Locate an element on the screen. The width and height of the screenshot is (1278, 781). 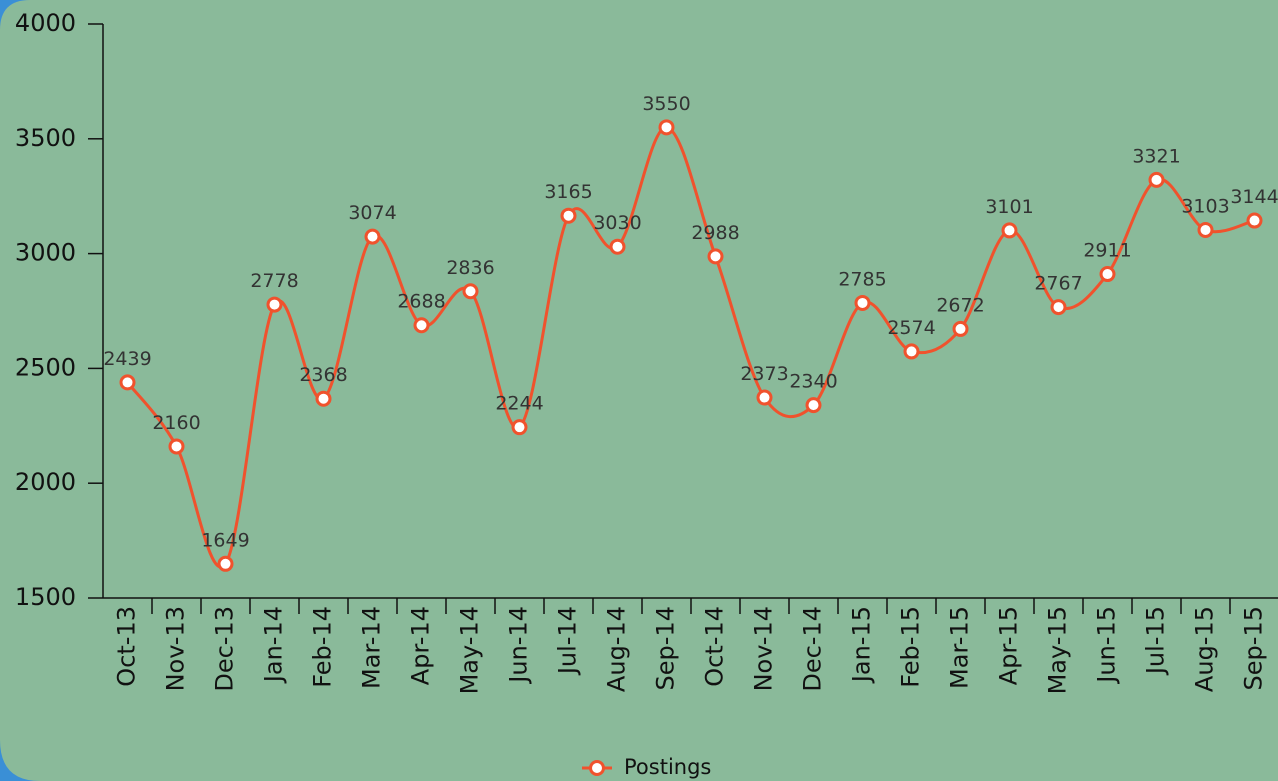
x-tick-label: Dec-13 is located at coordinates (225, 649).